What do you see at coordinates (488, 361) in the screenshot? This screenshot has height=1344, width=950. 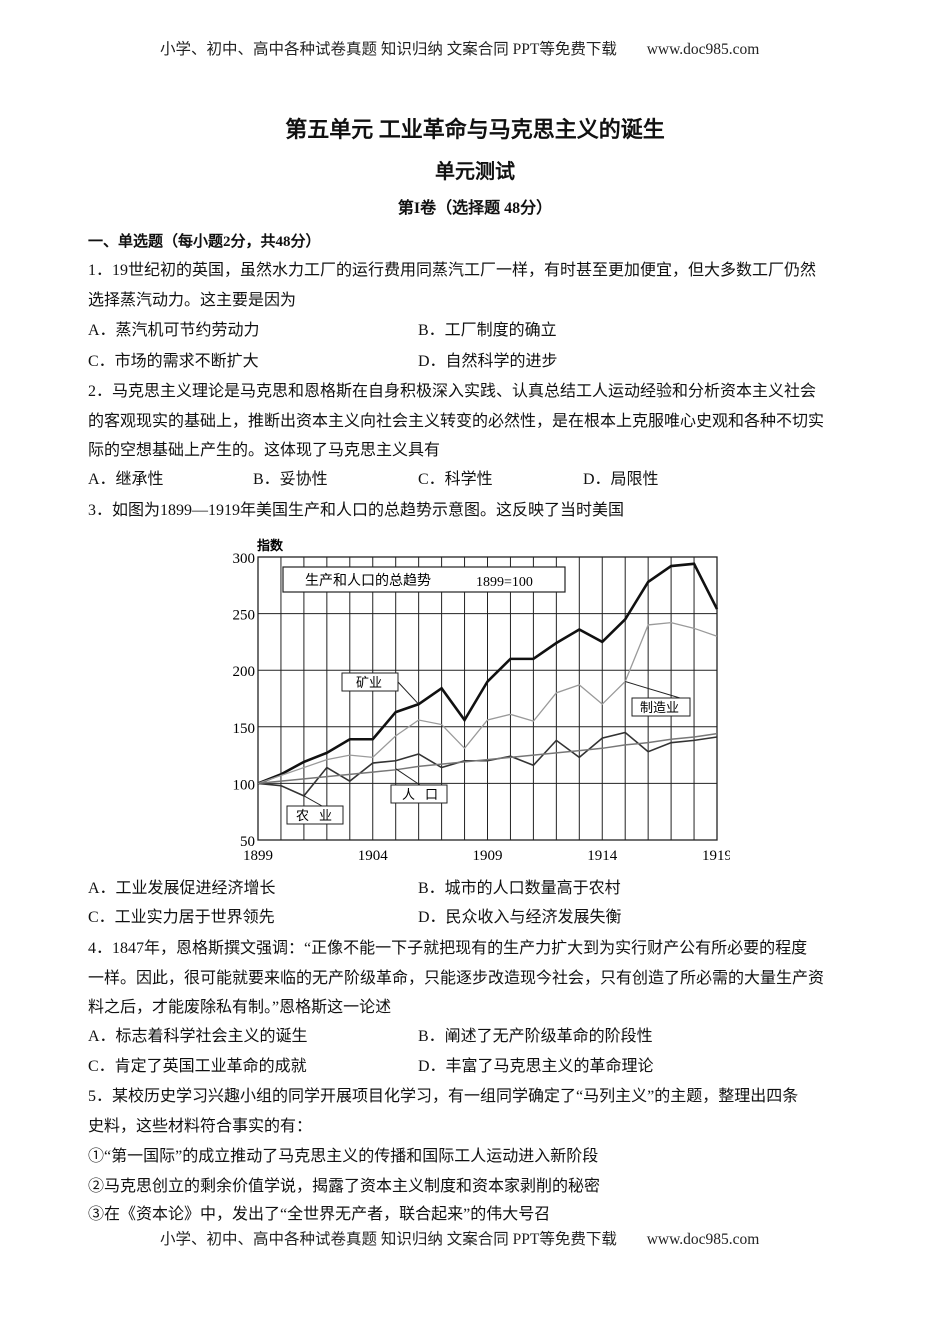 I see `question-1-option-d: D．自然科学的进步` at bounding box center [488, 361].